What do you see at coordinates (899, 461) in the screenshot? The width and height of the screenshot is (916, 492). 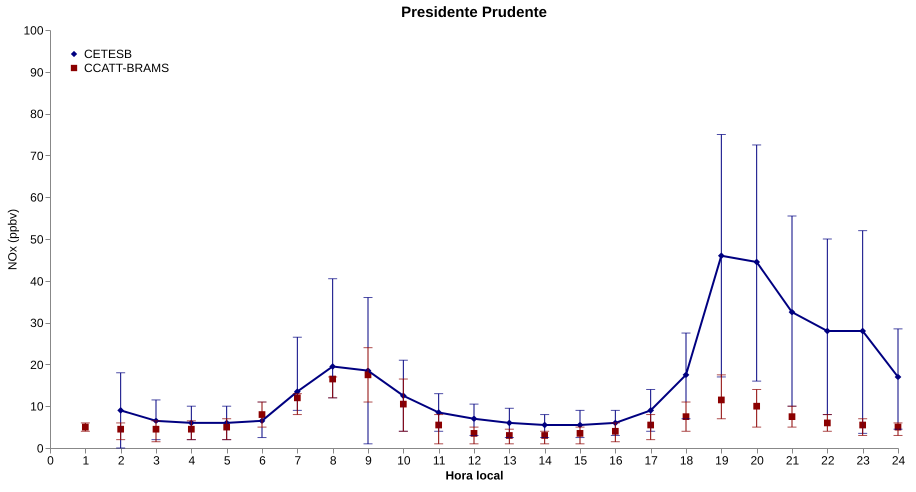 I see `x-tick-label: 24` at bounding box center [899, 461].